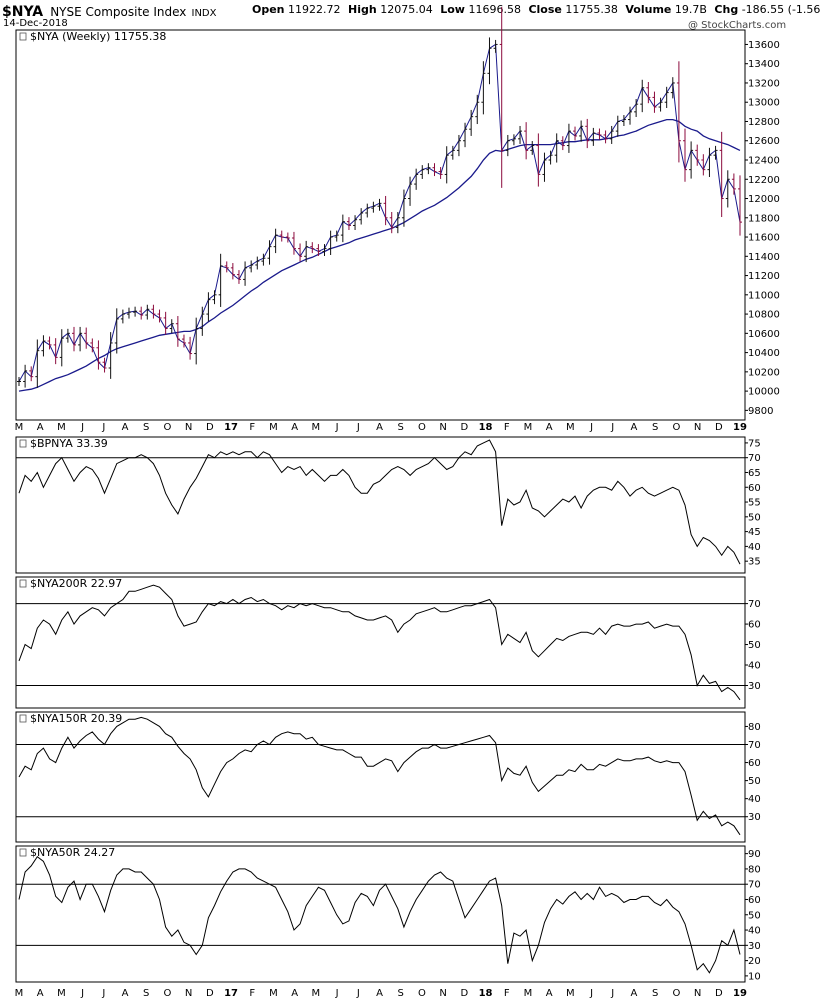  What do you see at coordinates (268, 9) in the screenshot?
I see `open-label: Open` at bounding box center [268, 9].